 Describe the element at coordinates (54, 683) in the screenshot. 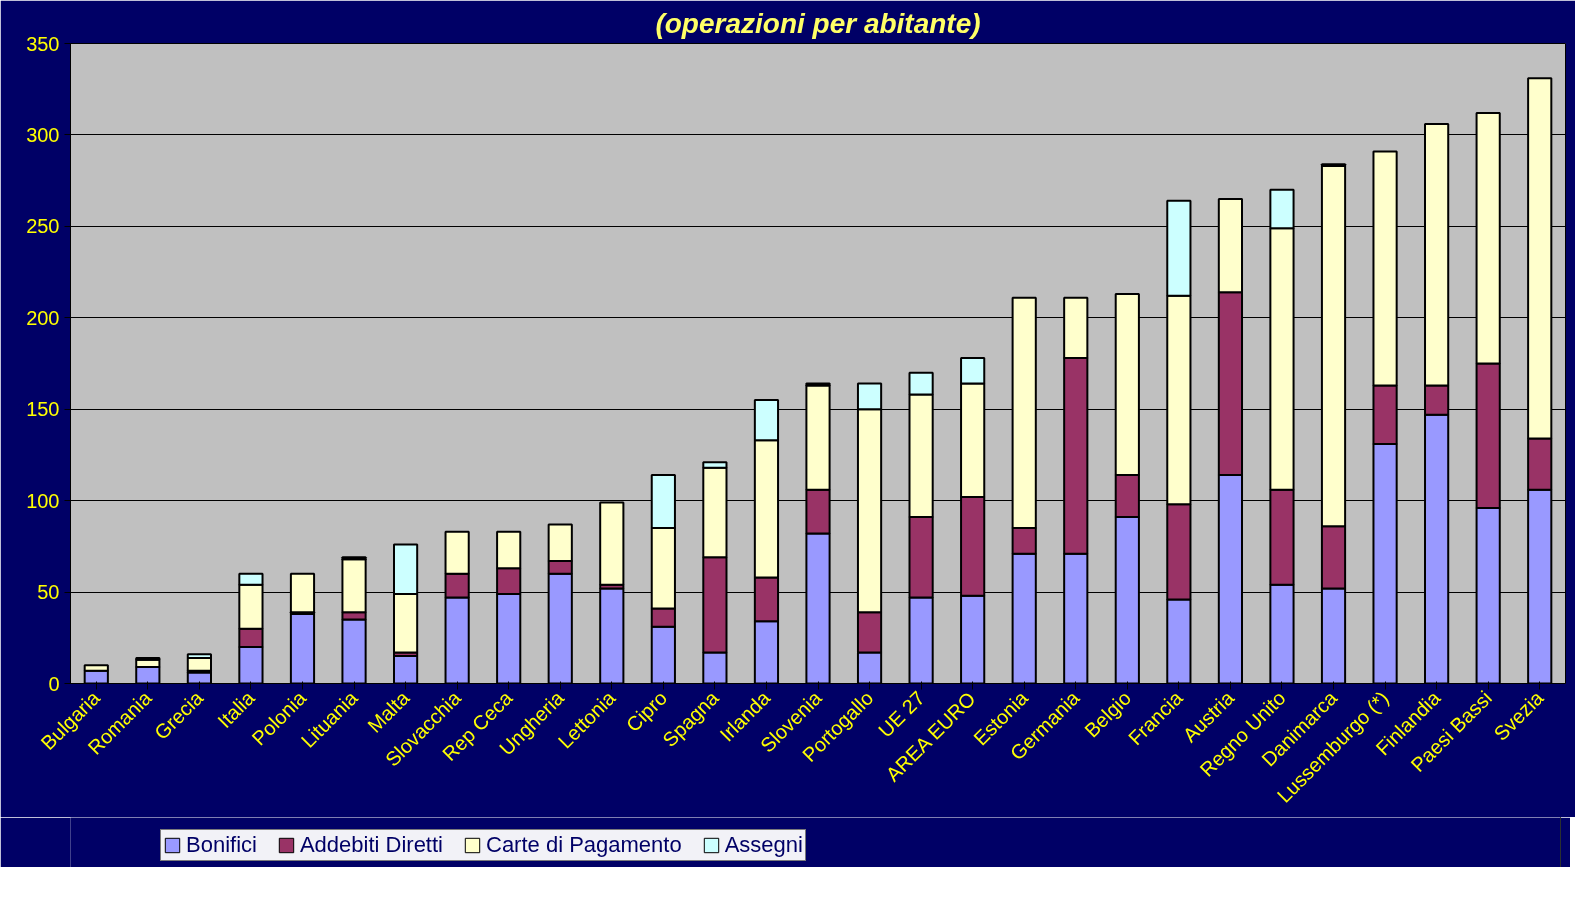

I see `y-tick-label: 0` at that location.